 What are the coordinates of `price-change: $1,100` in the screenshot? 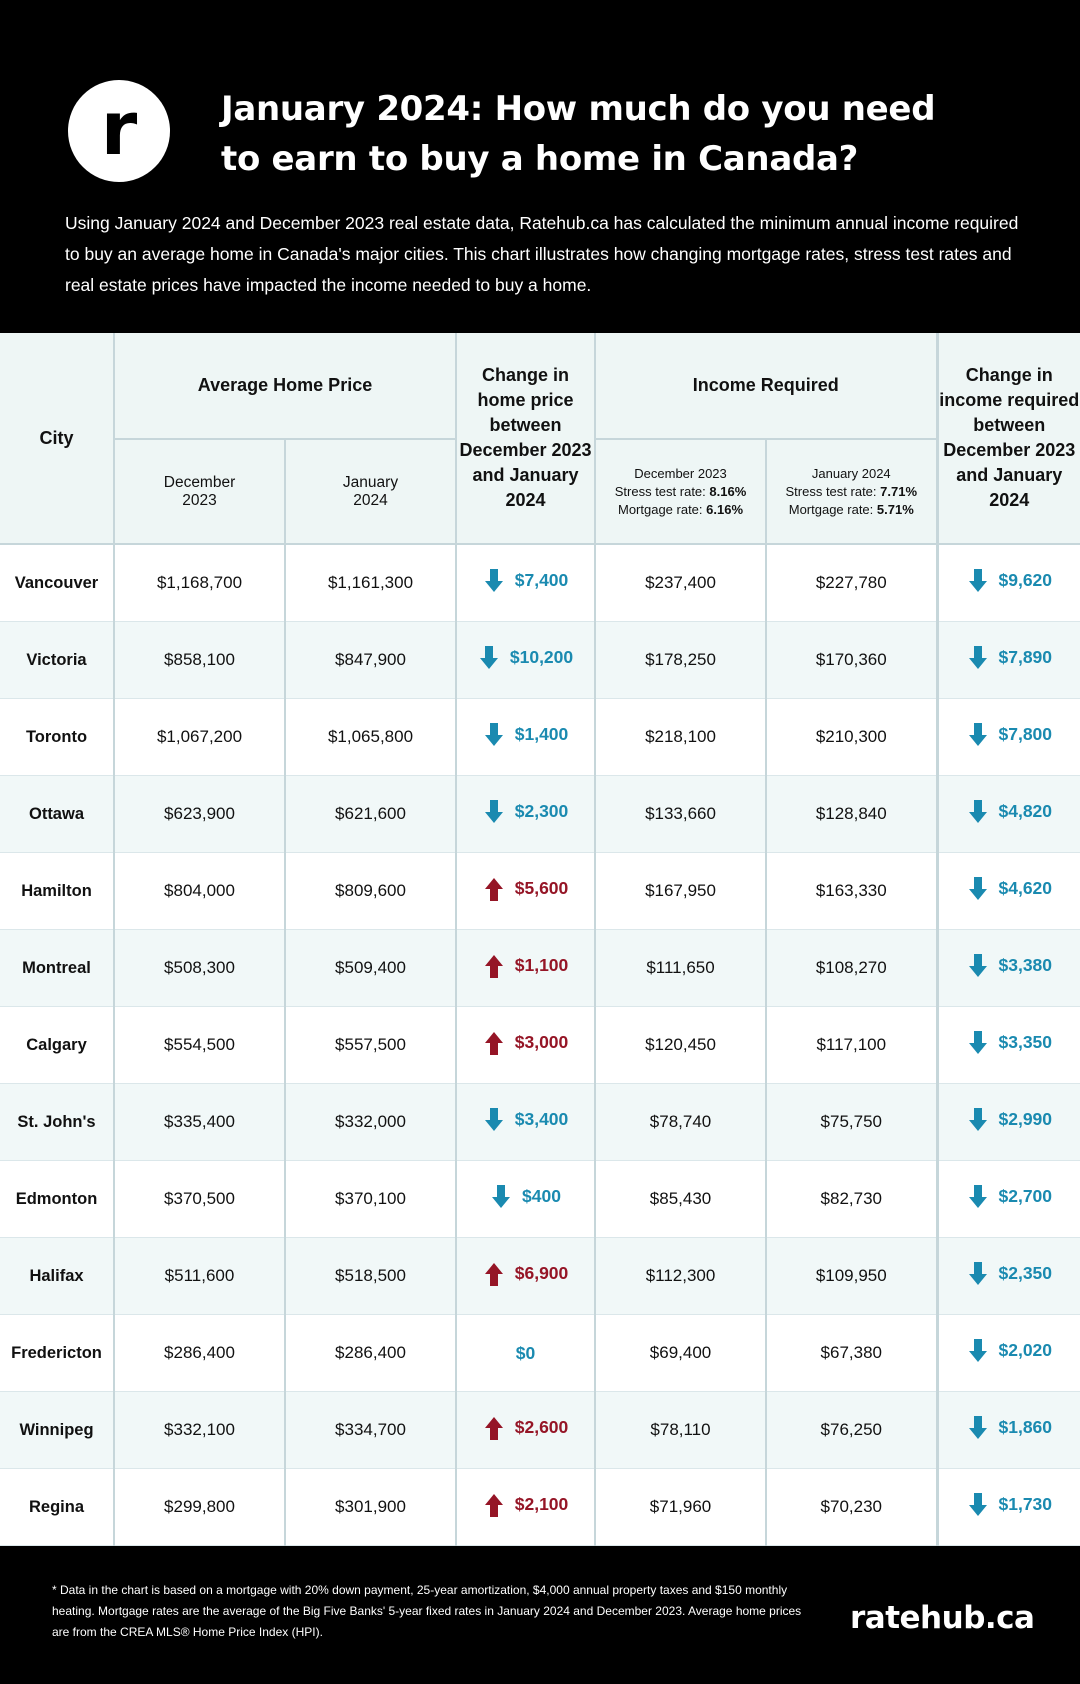 It's located at (525, 966).